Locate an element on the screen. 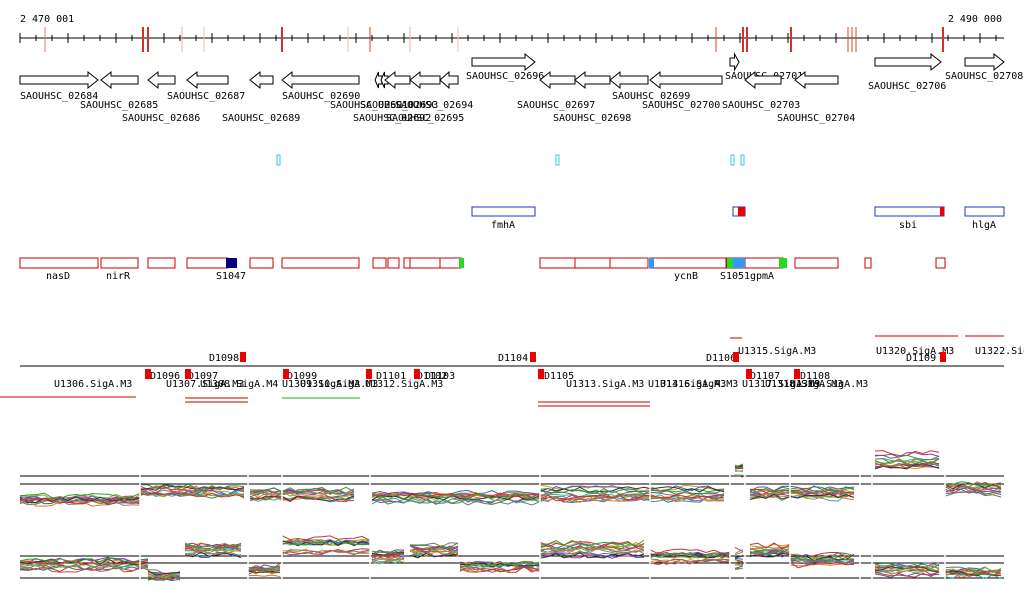 This screenshot has height=611, width=1024. named-gene-track: fmhA sbi hlgA is located at coordinates (738, 218).